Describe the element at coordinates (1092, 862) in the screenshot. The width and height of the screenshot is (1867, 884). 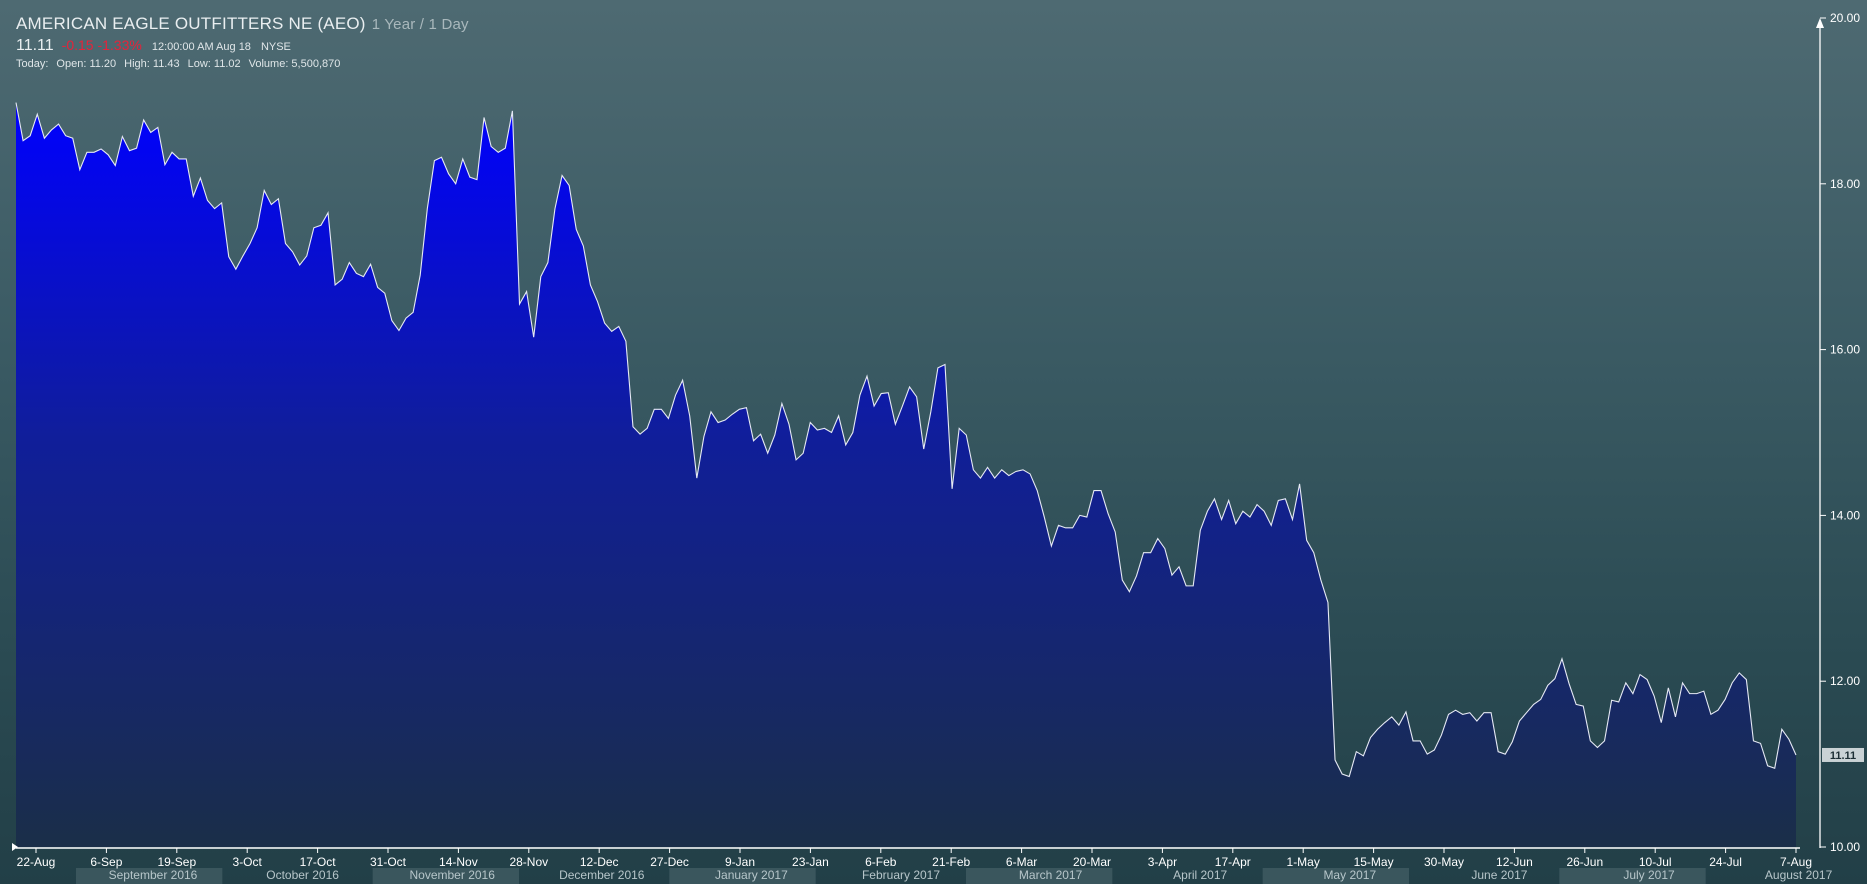
I see `x-tick-label: 20-Mar` at that location.